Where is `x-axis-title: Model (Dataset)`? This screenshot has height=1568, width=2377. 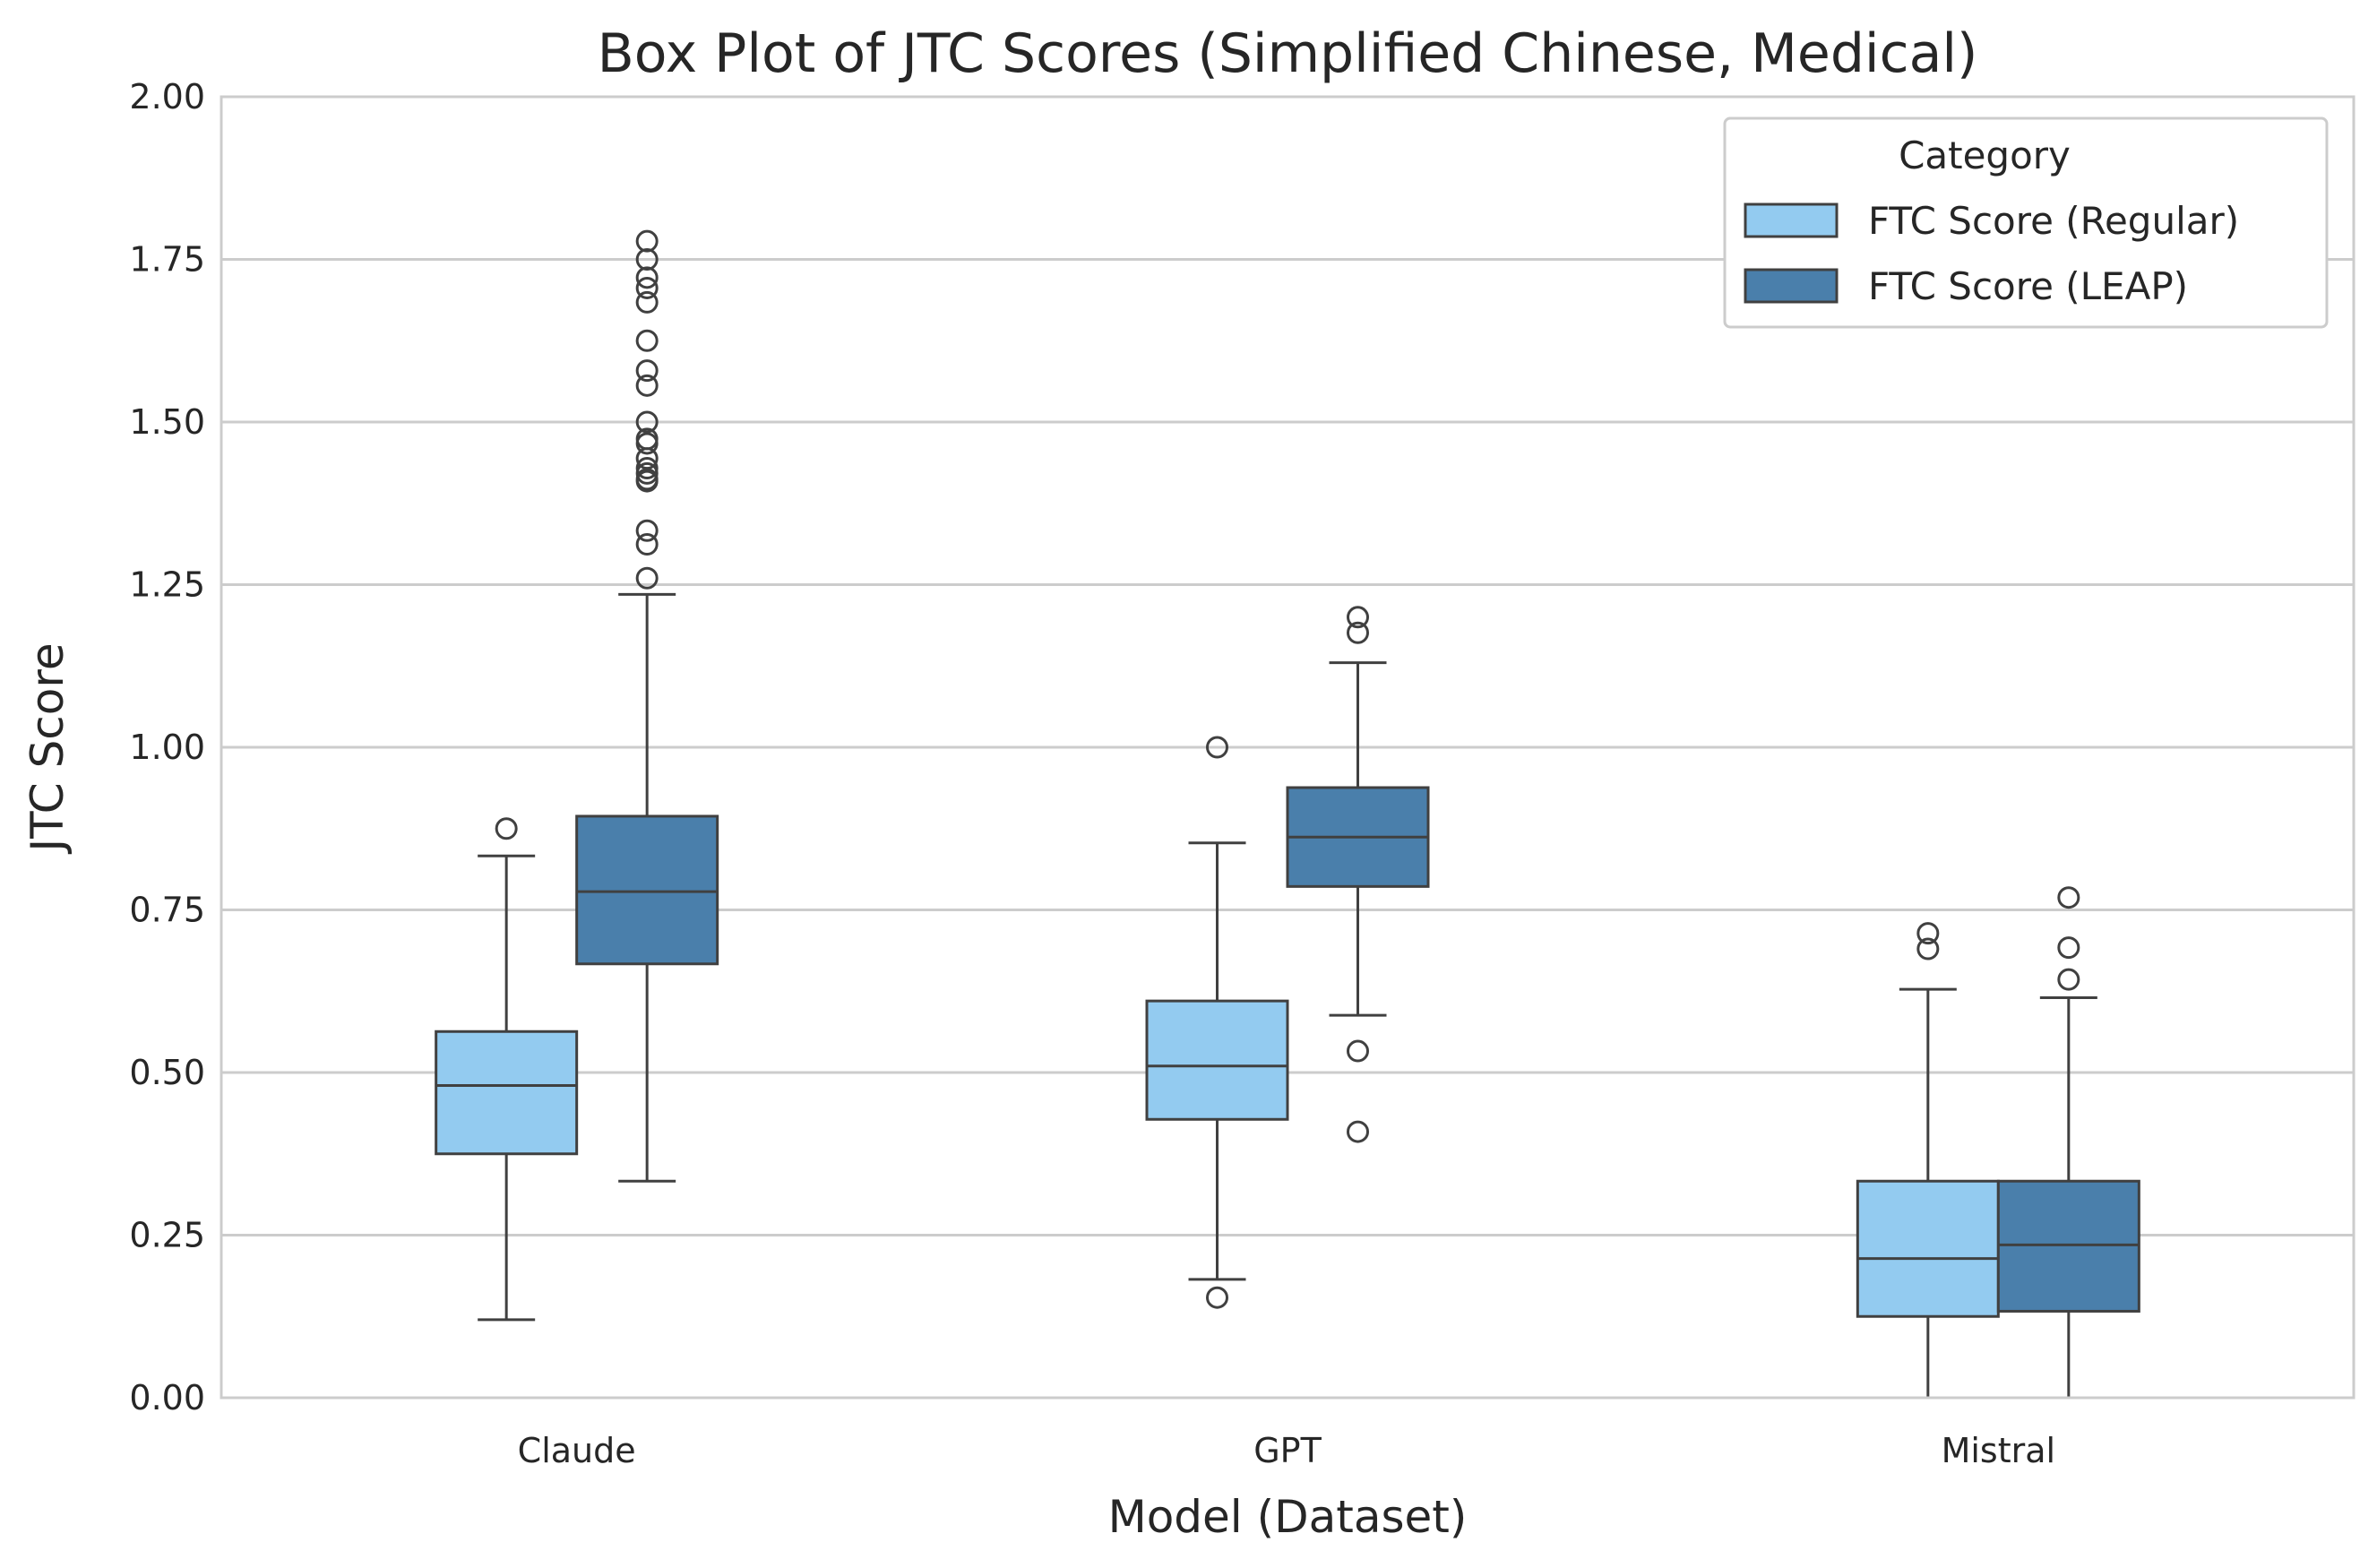
x-axis-title: Model (Dataset) is located at coordinates (1288, 1517).